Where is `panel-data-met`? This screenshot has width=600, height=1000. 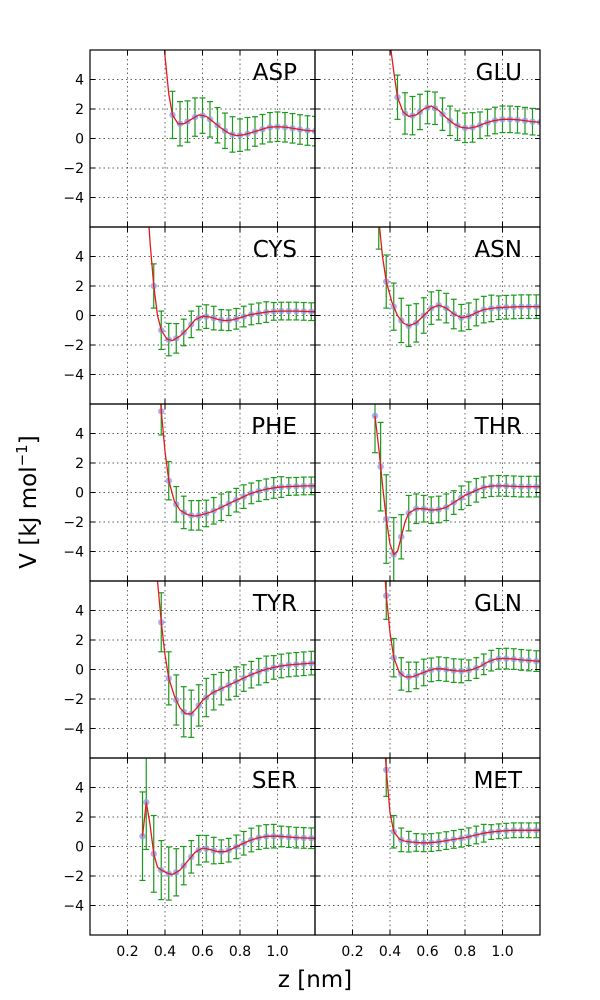
panel-data-met is located at coordinates (461, 805).